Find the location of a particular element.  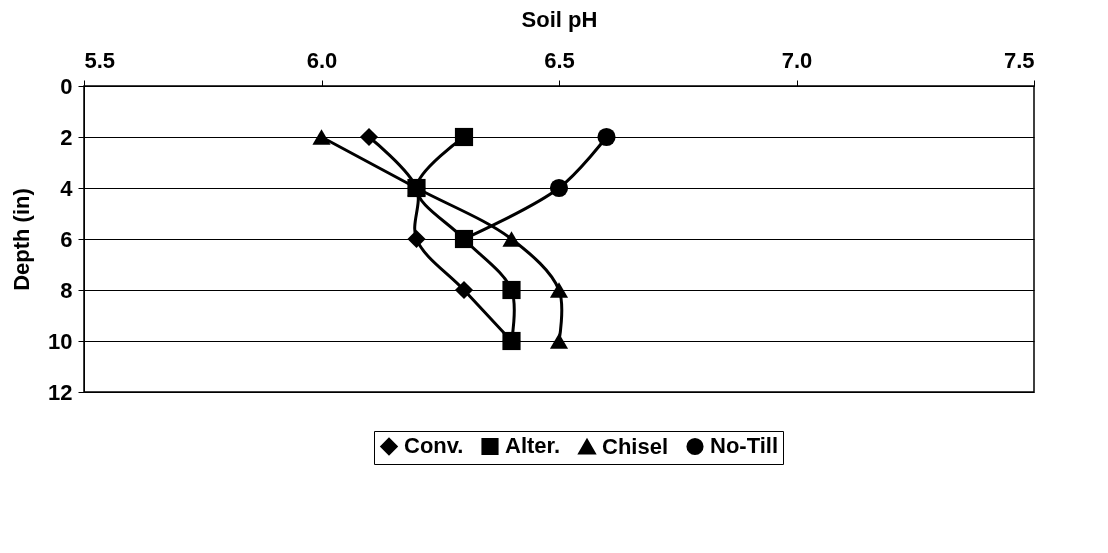

y-tick-label: 12 is located at coordinates (60, 392).